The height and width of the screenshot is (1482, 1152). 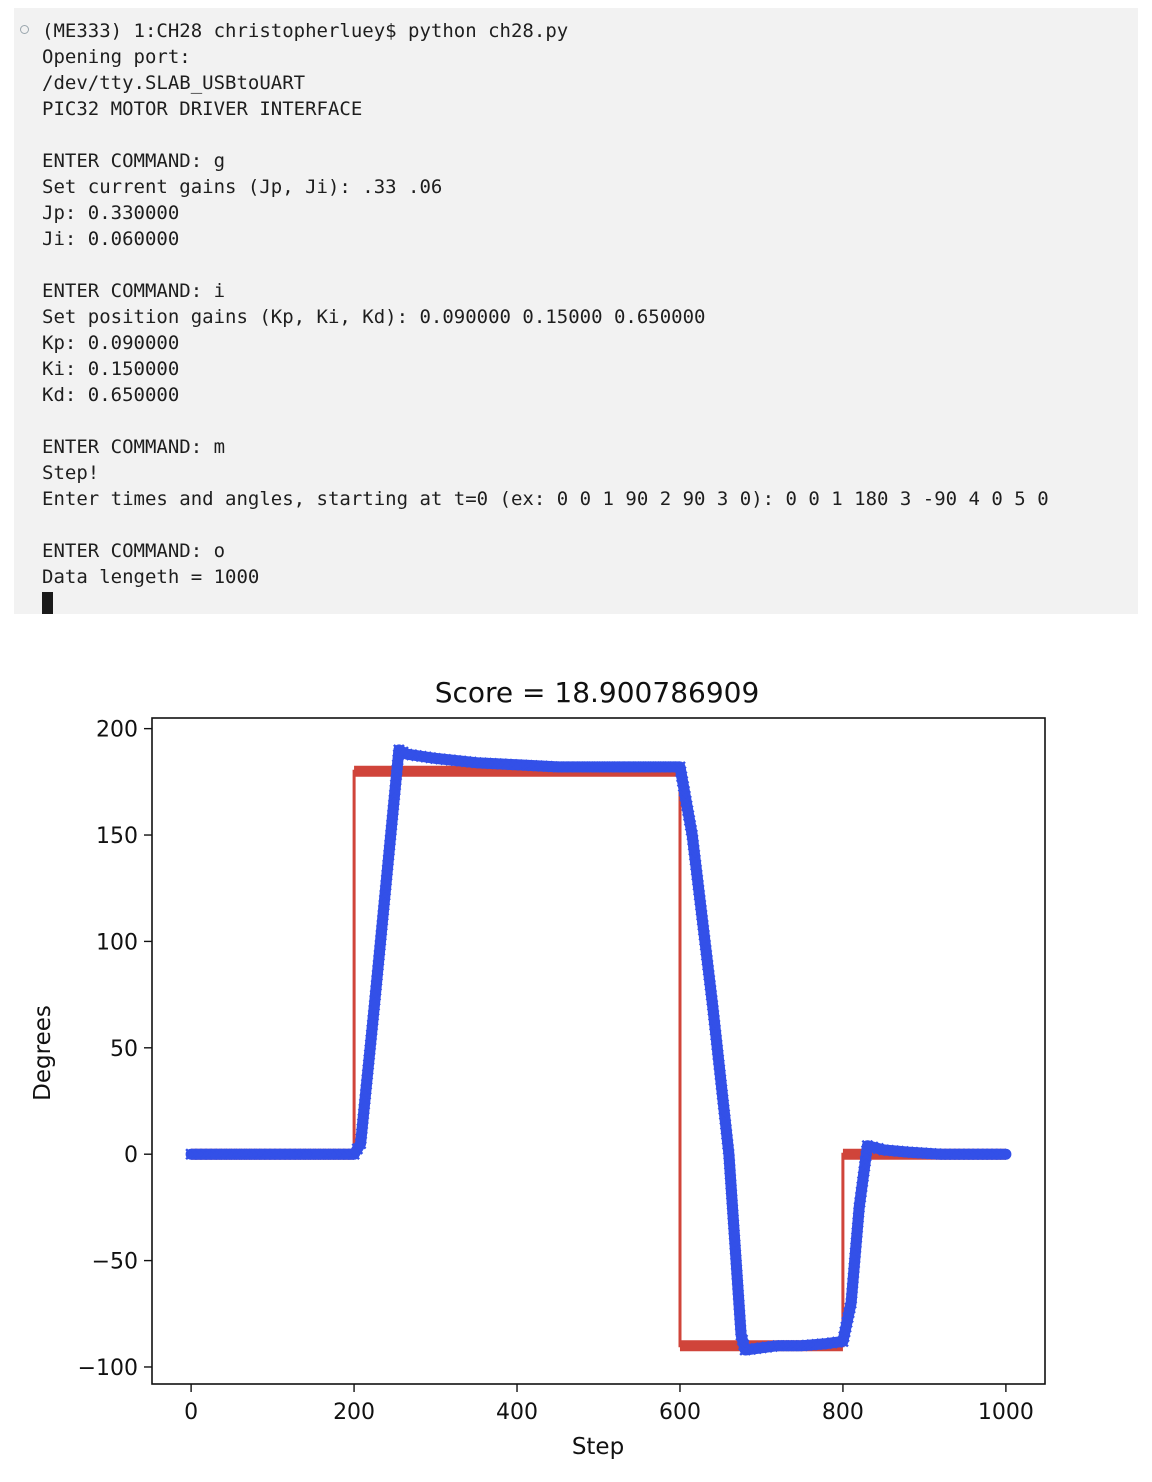 What do you see at coordinates (354, 1412) in the screenshot?
I see `x-tick-label: 200` at bounding box center [354, 1412].